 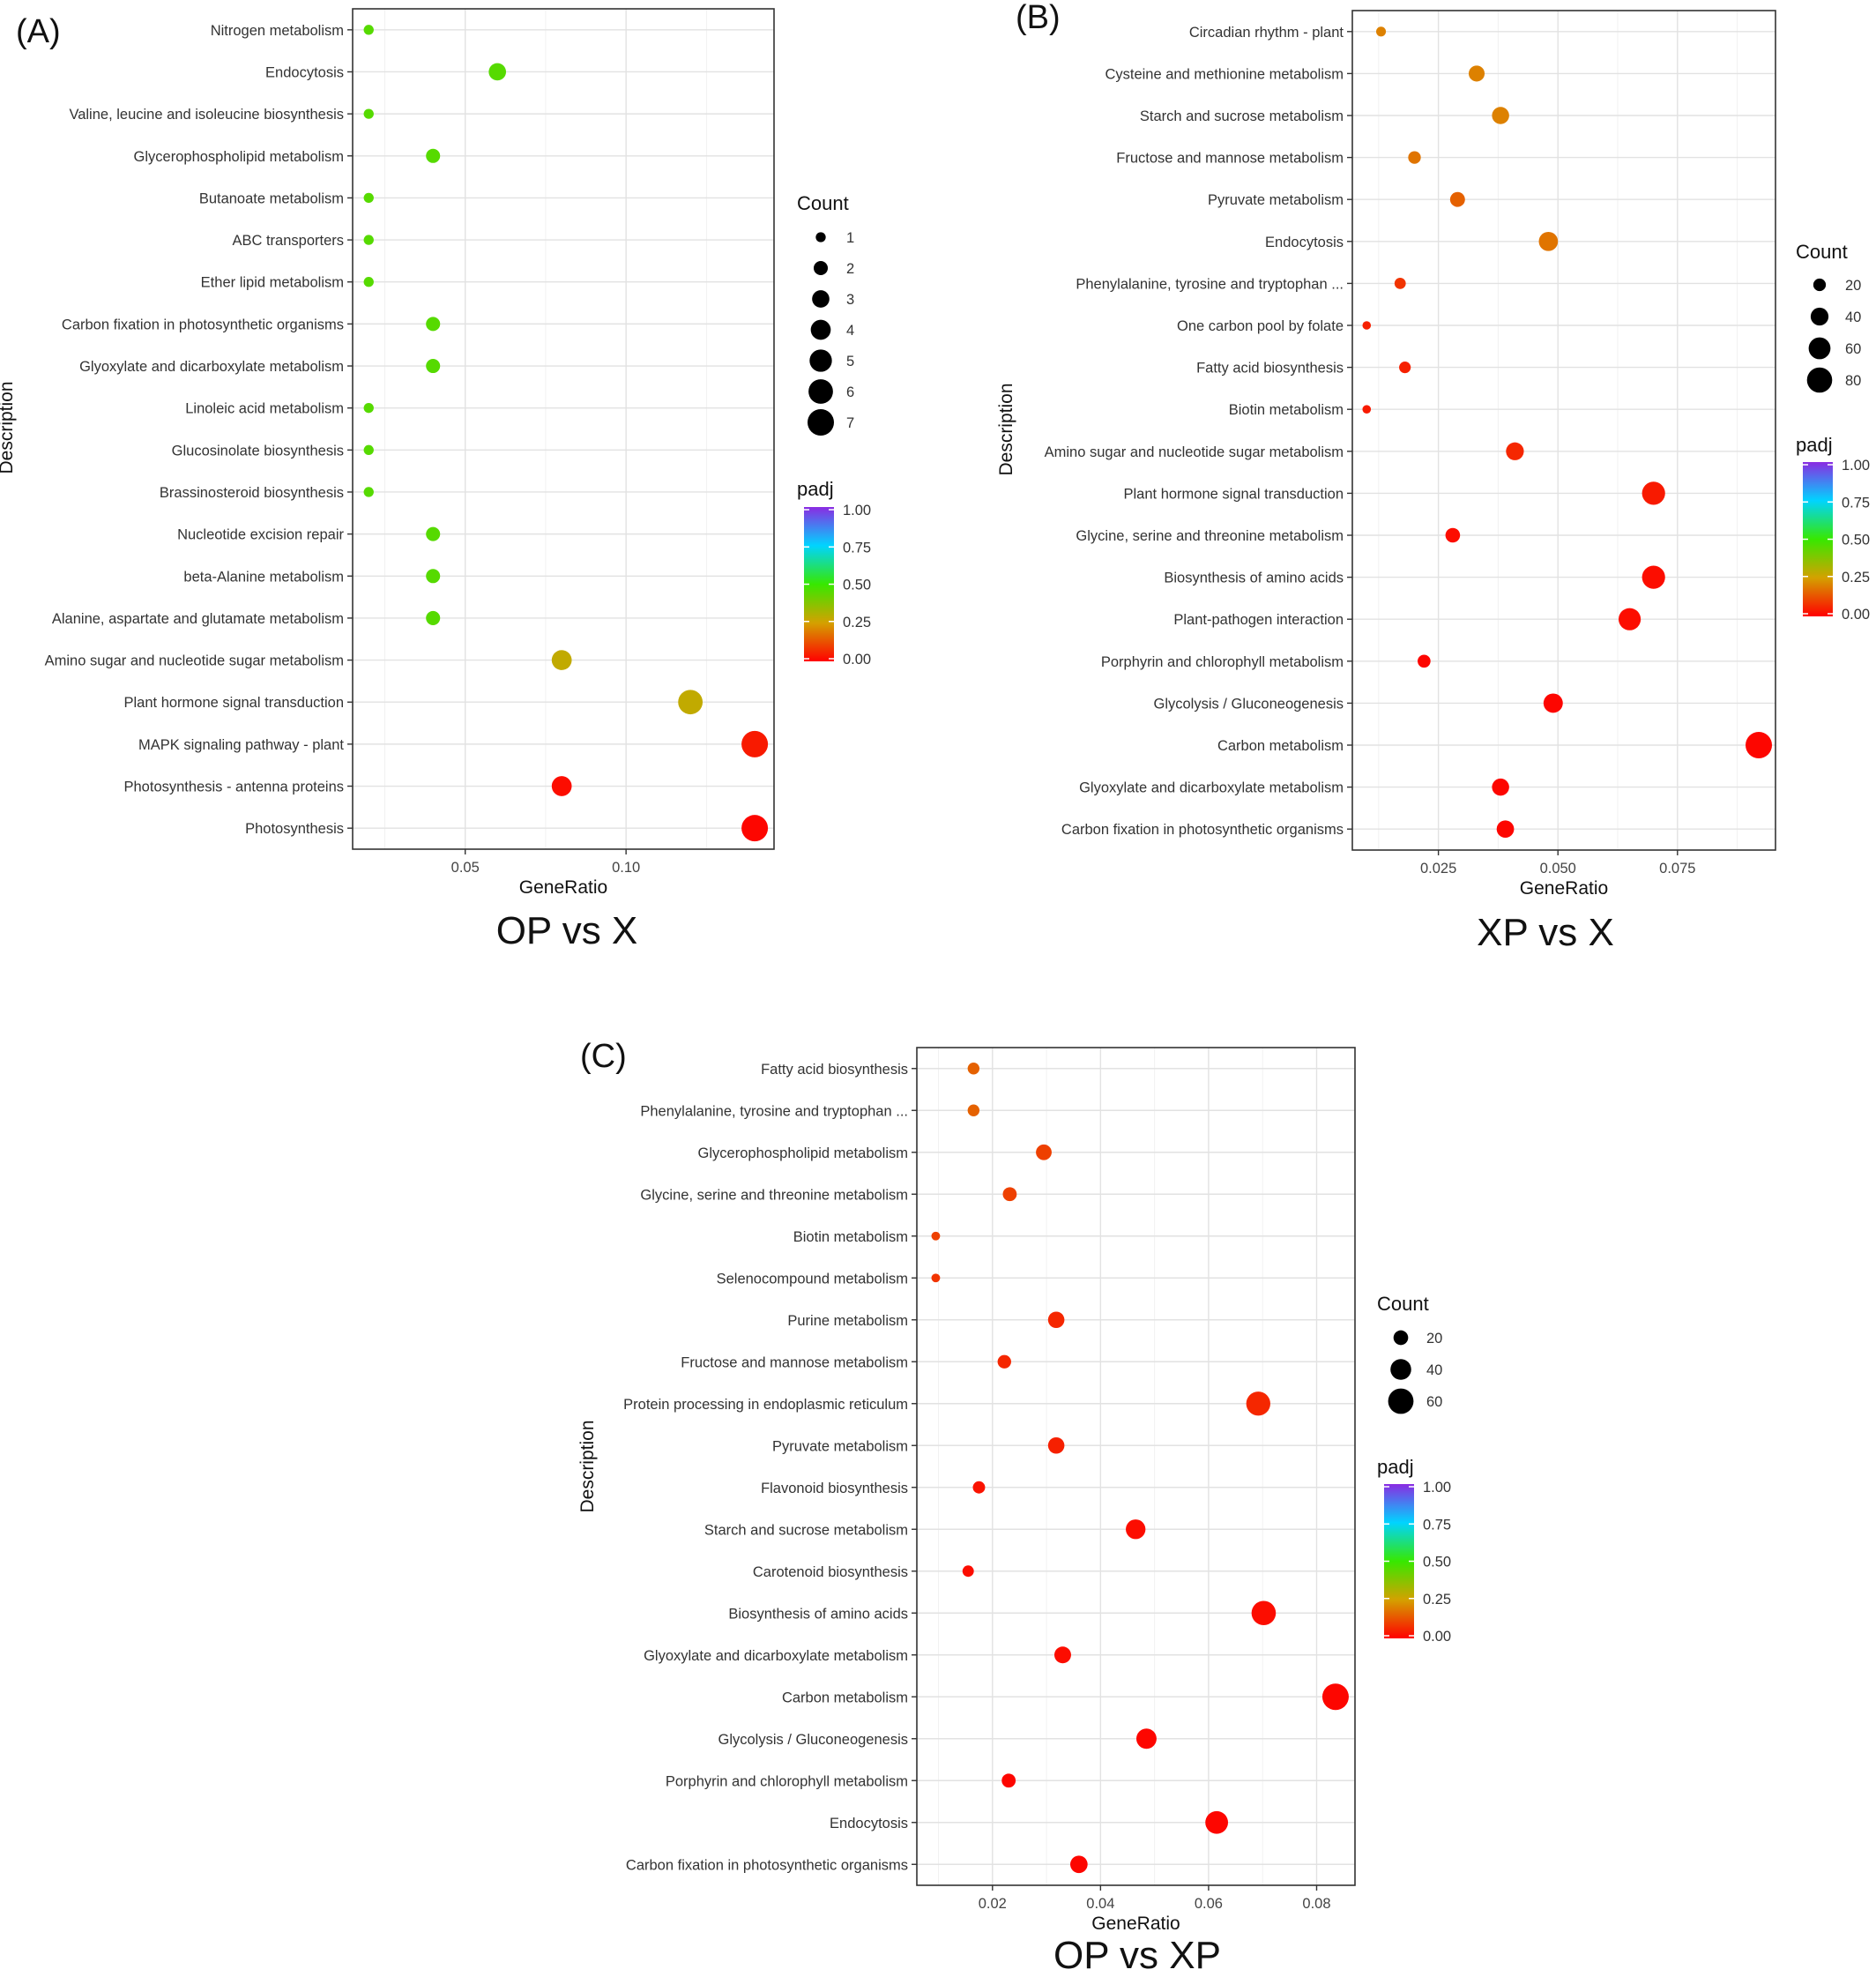 What do you see at coordinates (850, 331) in the screenshot?
I see `count-legend-label: 4` at bounding box center [850, 331].